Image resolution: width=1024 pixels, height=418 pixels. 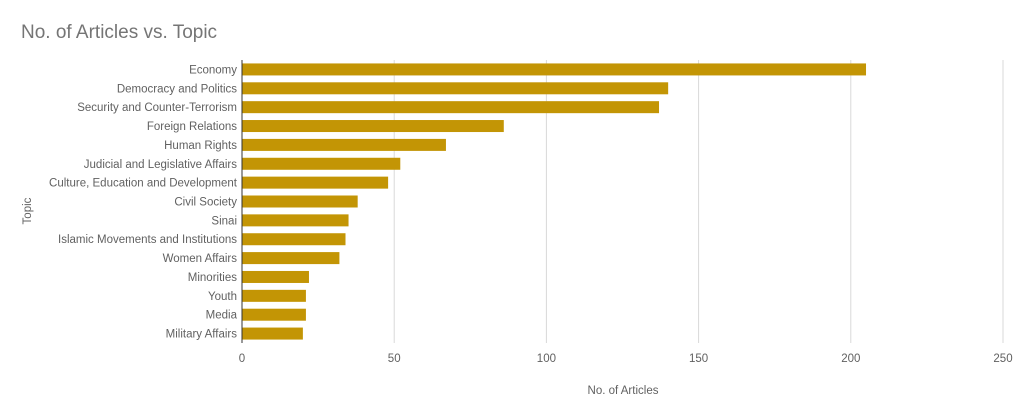 What do you see at coordinates (626, 359) in the screenshot?
I see `x-axis-tick-labels: 0 50 100 150 200 250` at bounding box center [626, 359].